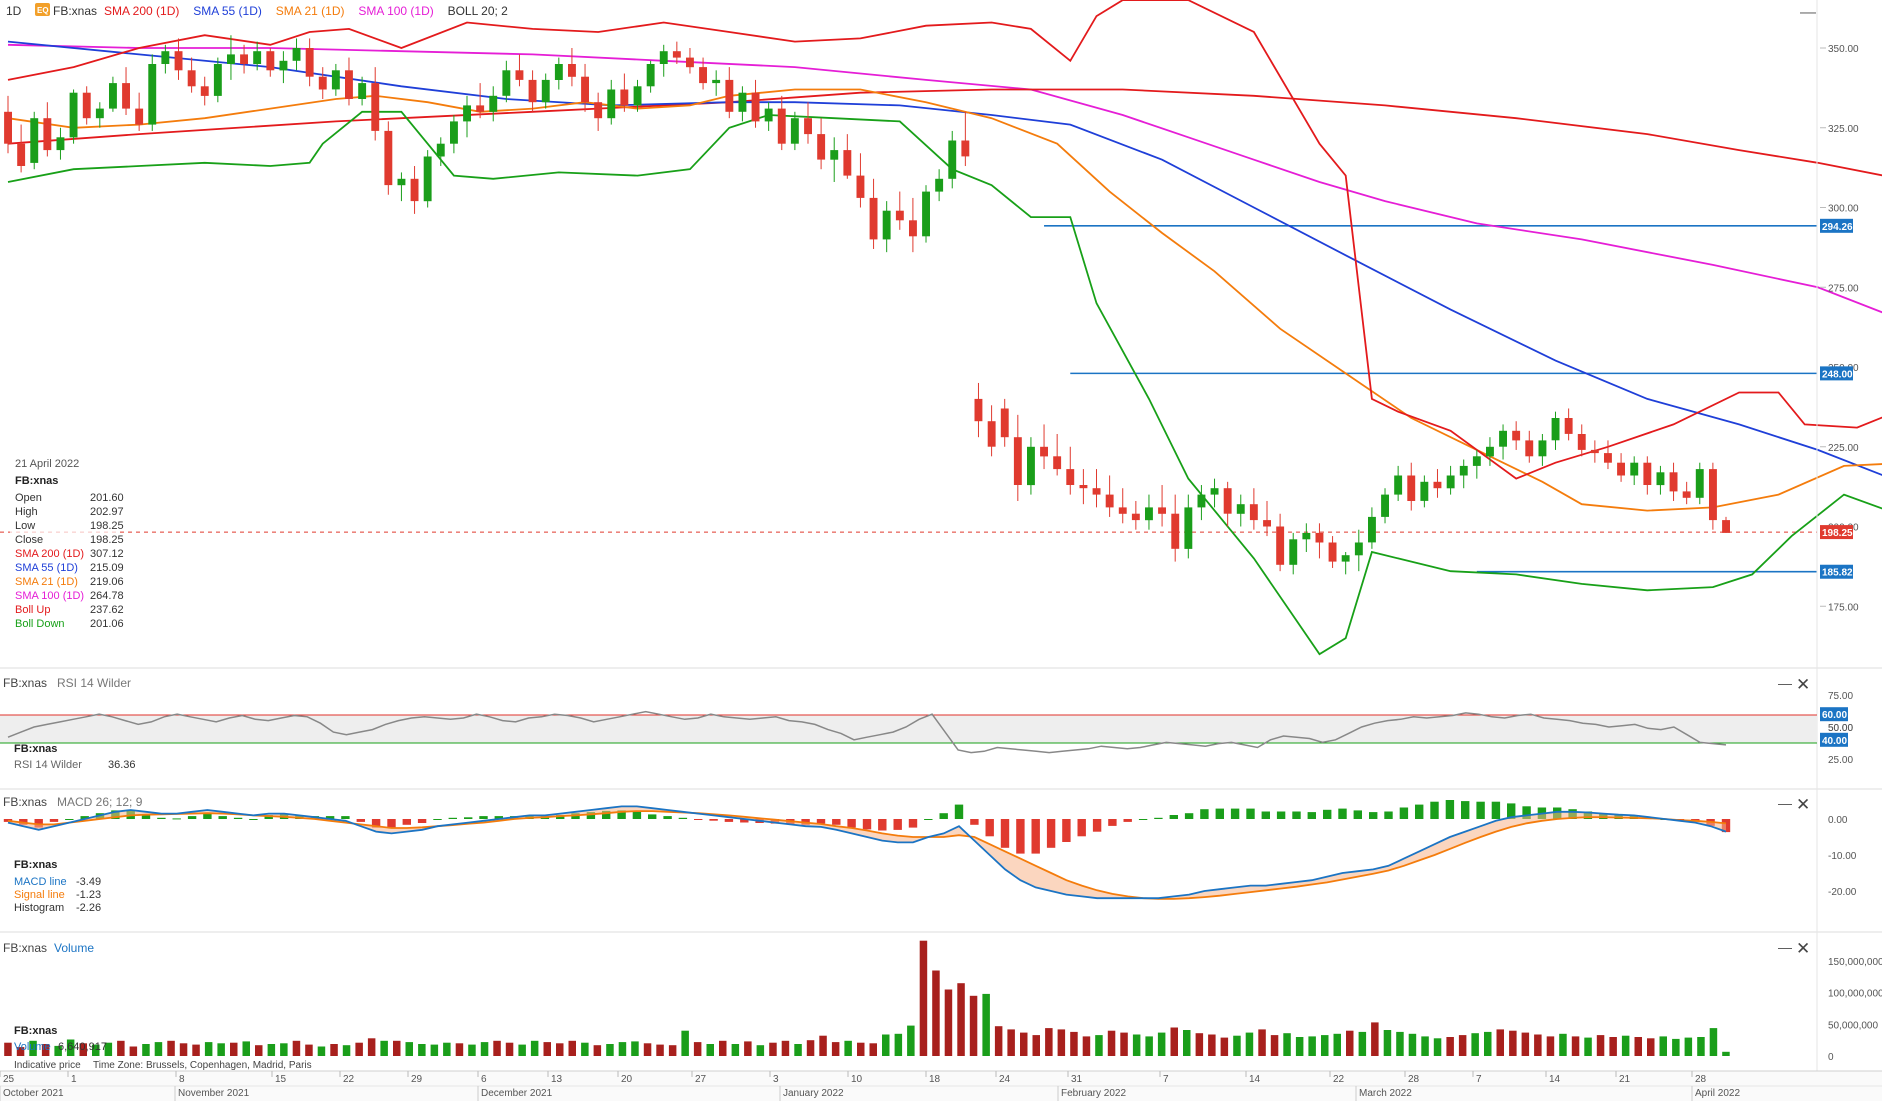 This screenshot has width=1882, height=1101. Describe the element at coordinates (1701, 1079) in the screenshot. I see `day-tick-label: 28` at that location.